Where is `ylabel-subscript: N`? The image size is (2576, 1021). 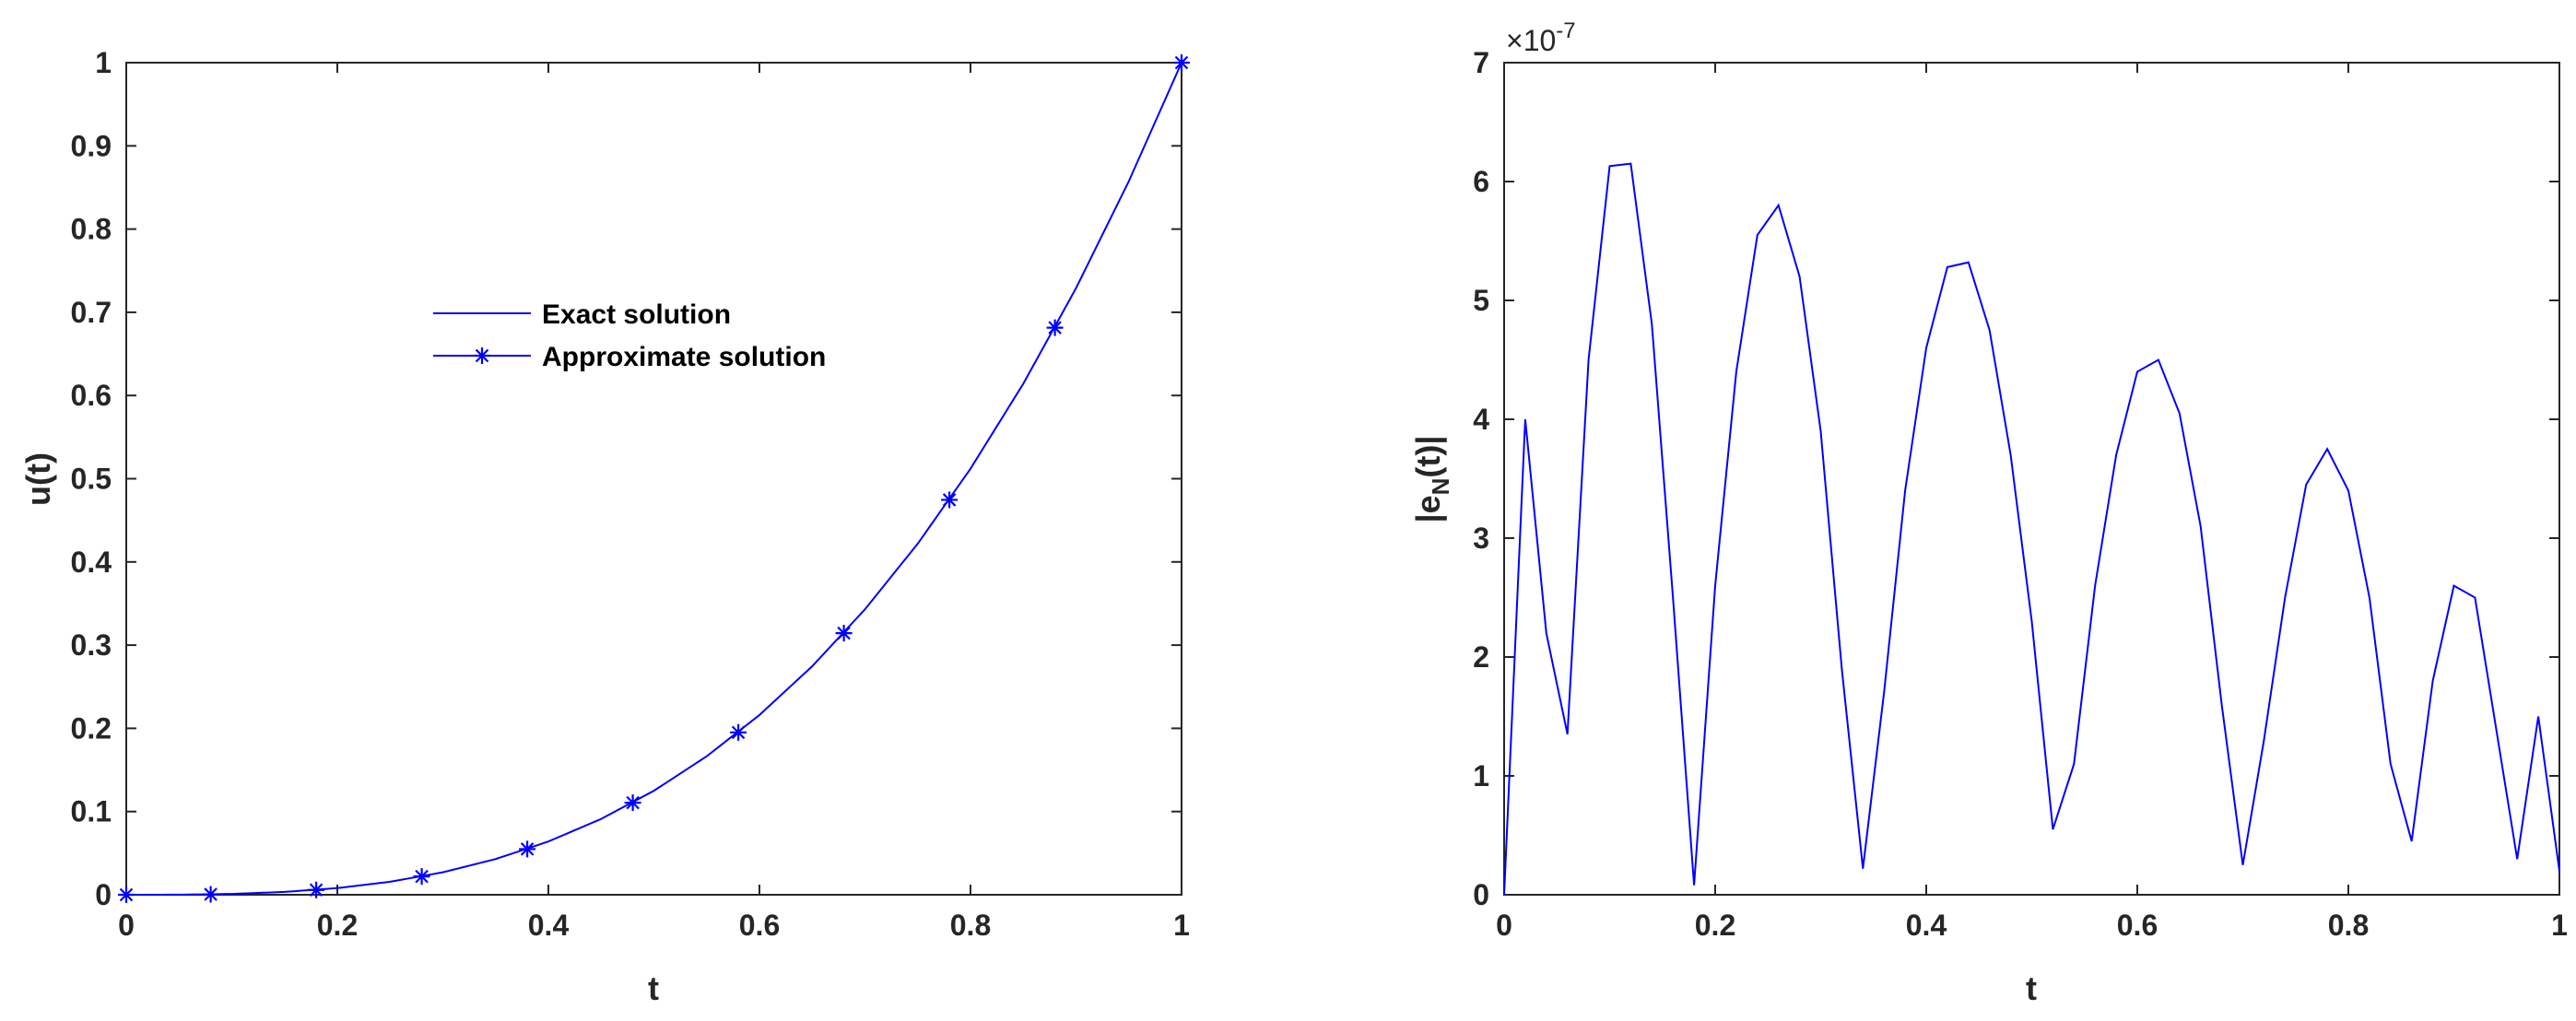
ylabel-subscript: N is located at coordinates (1441, 487).